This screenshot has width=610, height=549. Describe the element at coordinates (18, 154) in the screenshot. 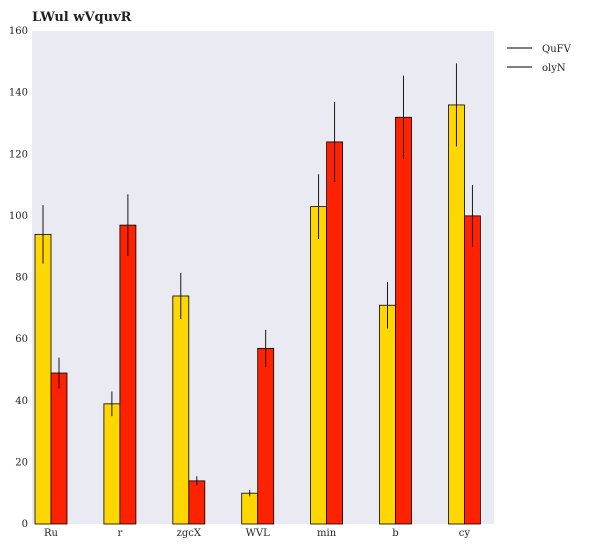

I see `y-tick-label: 120` at that location.